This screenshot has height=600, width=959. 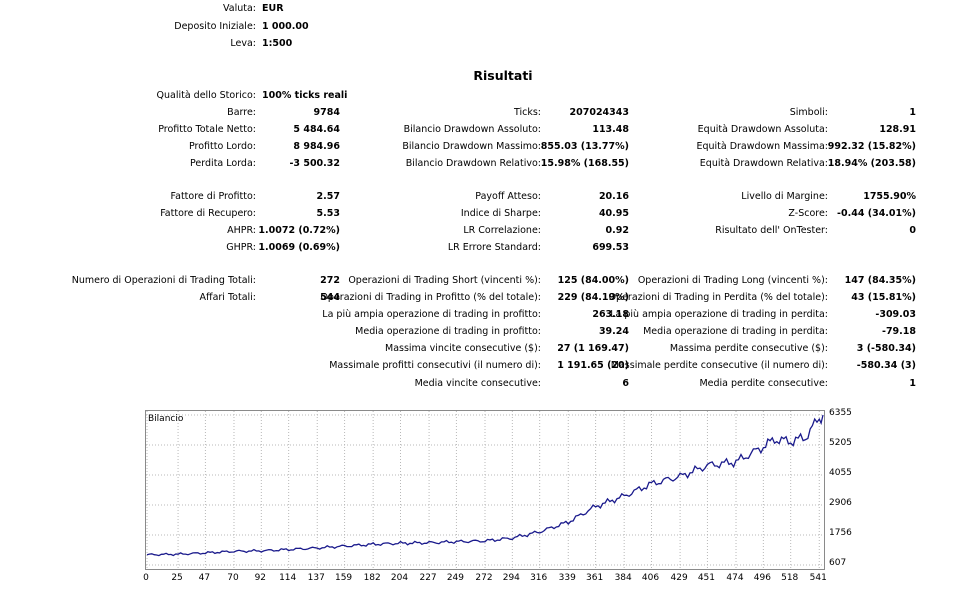 What do you see at coordinates (508, 196) in the screenshot?
I see `stat-col2-label: Payoff Atteso:` at bounding box center [508, 196].